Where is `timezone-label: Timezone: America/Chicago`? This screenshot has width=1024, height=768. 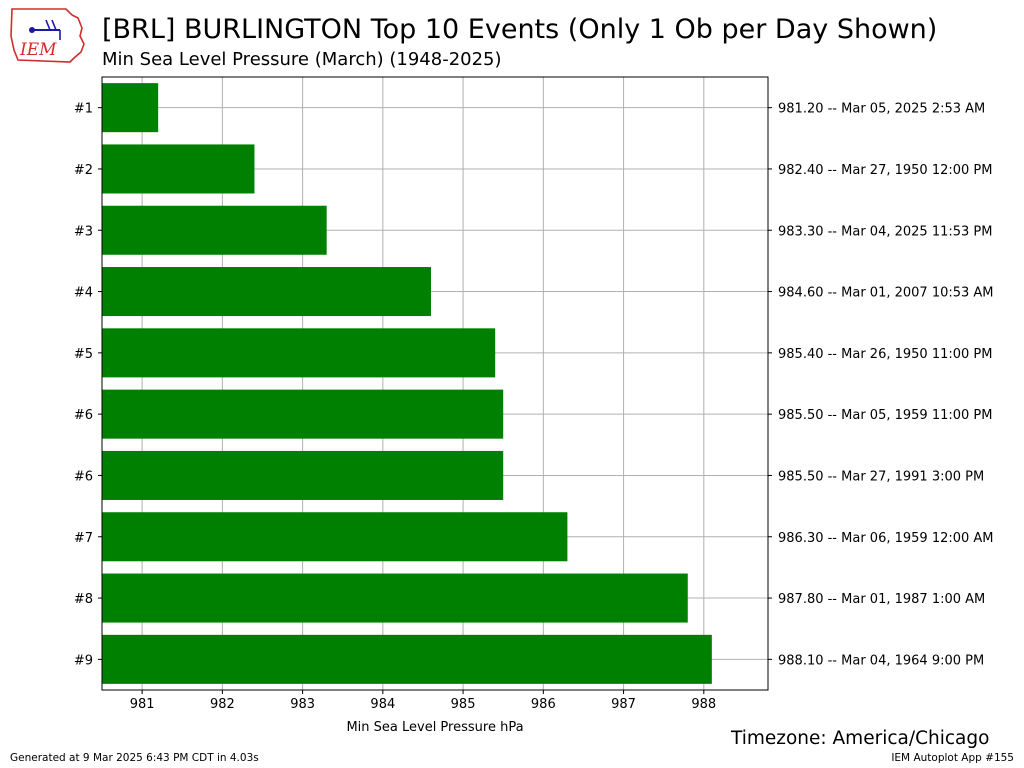
timezone-label: Timezone: America/Chicago is located at coordinates (860, 738).